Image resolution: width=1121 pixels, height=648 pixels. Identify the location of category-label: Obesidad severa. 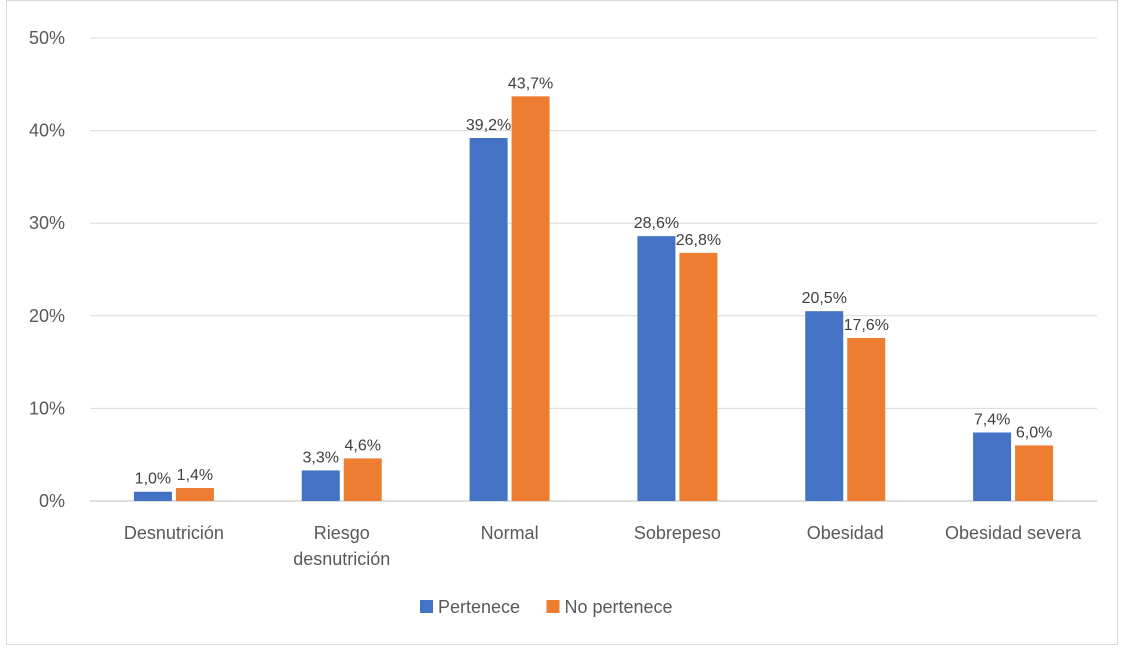
(1013, 533).